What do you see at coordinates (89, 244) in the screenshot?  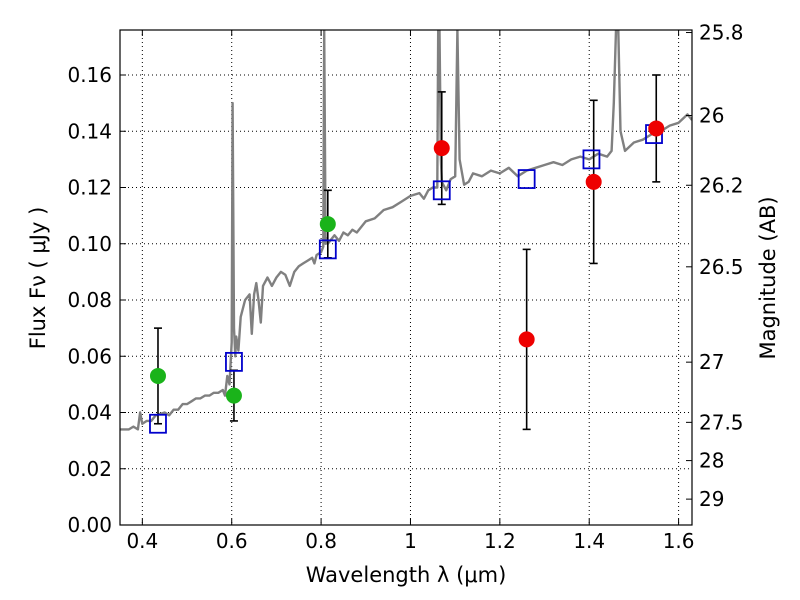 I see `y-tick-label: 0.10` at bounding box center [89, 244].